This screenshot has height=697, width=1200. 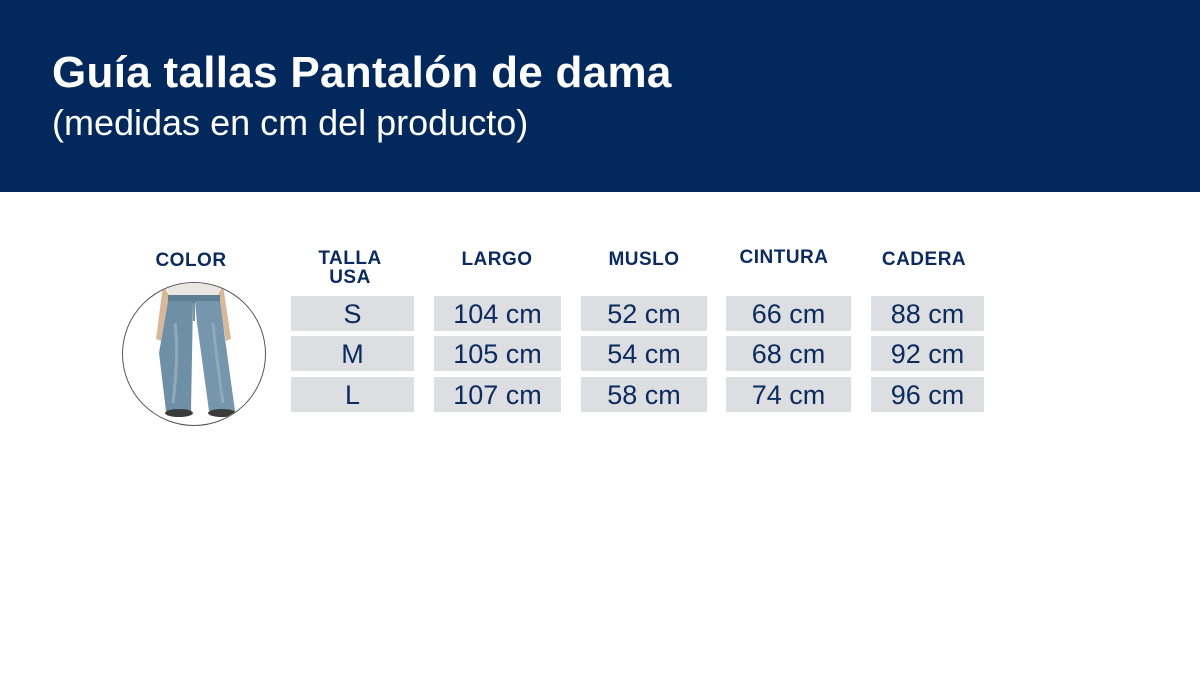 I want to click on cell-talla: L, so click(x=352, y=394).